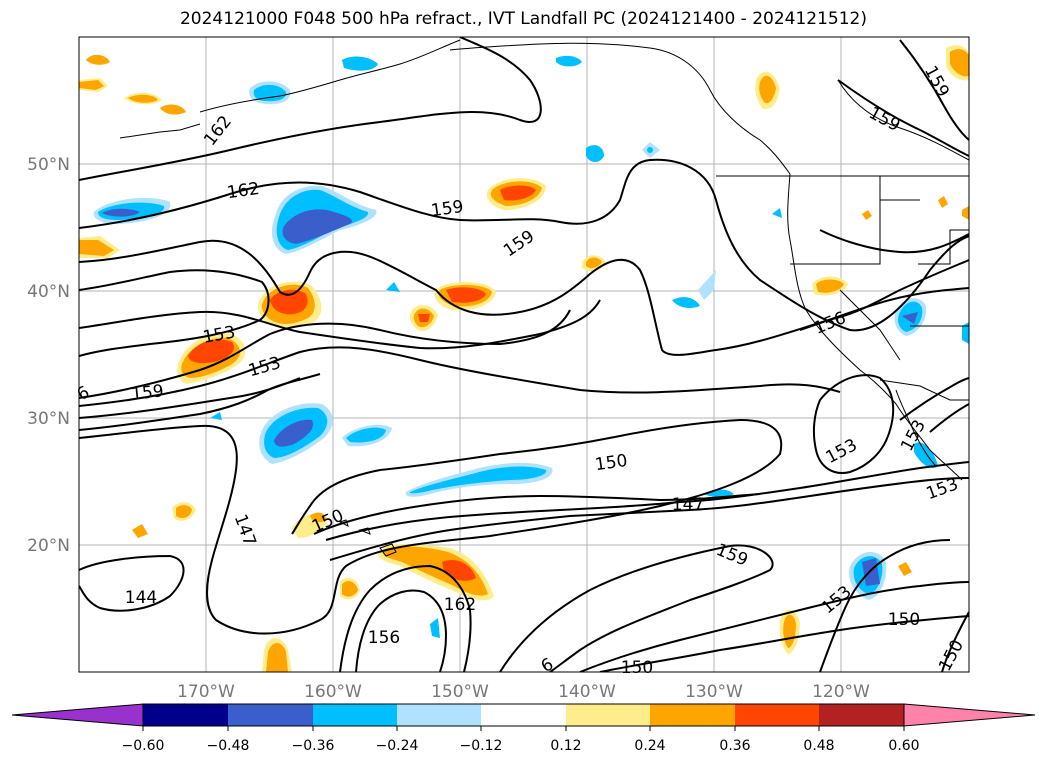  Describe the element at coordinates (916, 428) in the screenshot. I see `baja-coast` at that location.